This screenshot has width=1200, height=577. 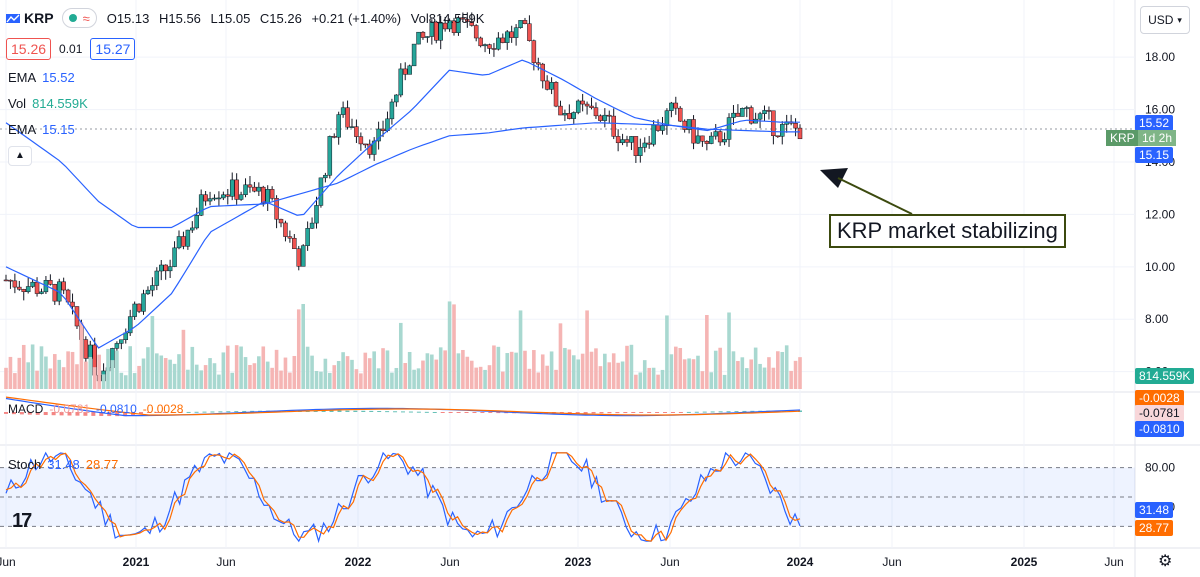 What do you see at coordinates (1165, 561) in the screenshot?
I see `settings-icon: ⚙` at bounding box center [1165, 561].